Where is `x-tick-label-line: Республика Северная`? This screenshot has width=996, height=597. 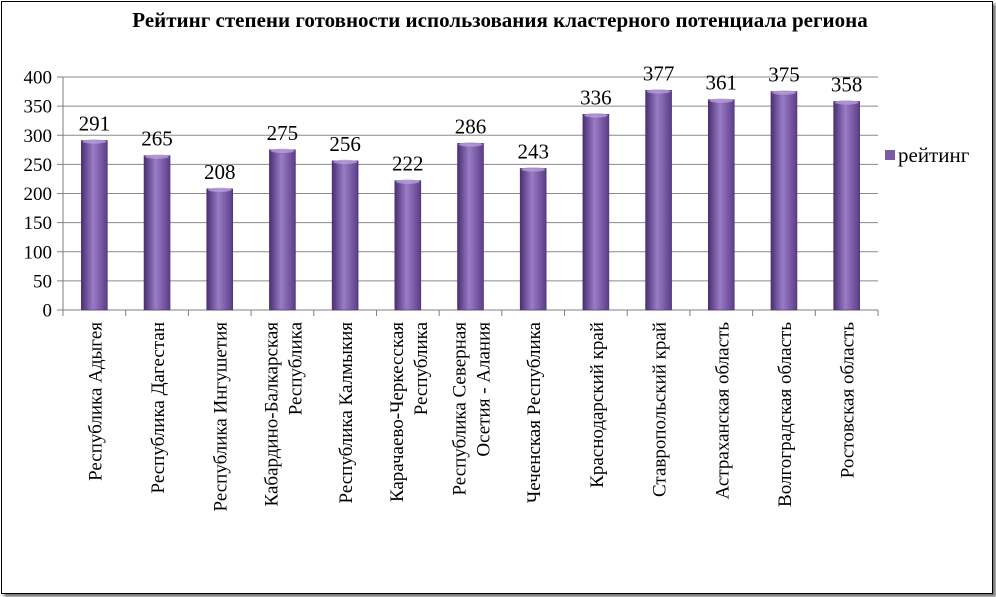 x-tick-label-line: Республика Северная is located at coordinates (460, 409).